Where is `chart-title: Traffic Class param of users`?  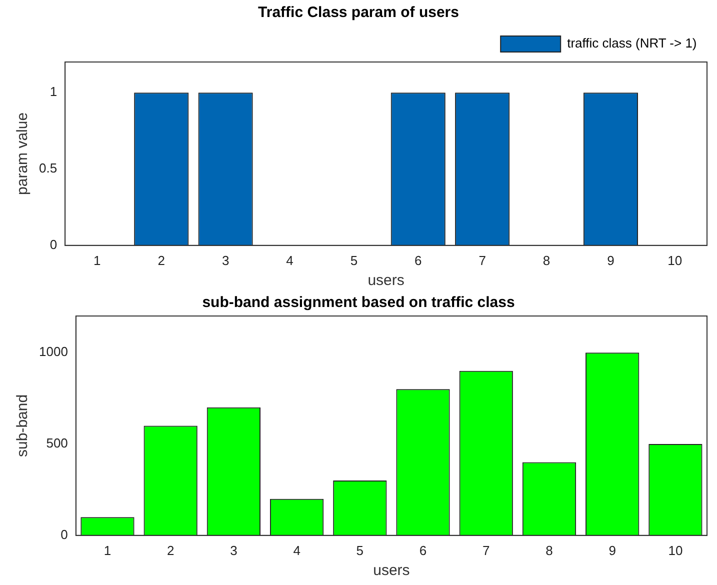
chart-title: Traffic Class param of users is located at coordinates (358, 13).